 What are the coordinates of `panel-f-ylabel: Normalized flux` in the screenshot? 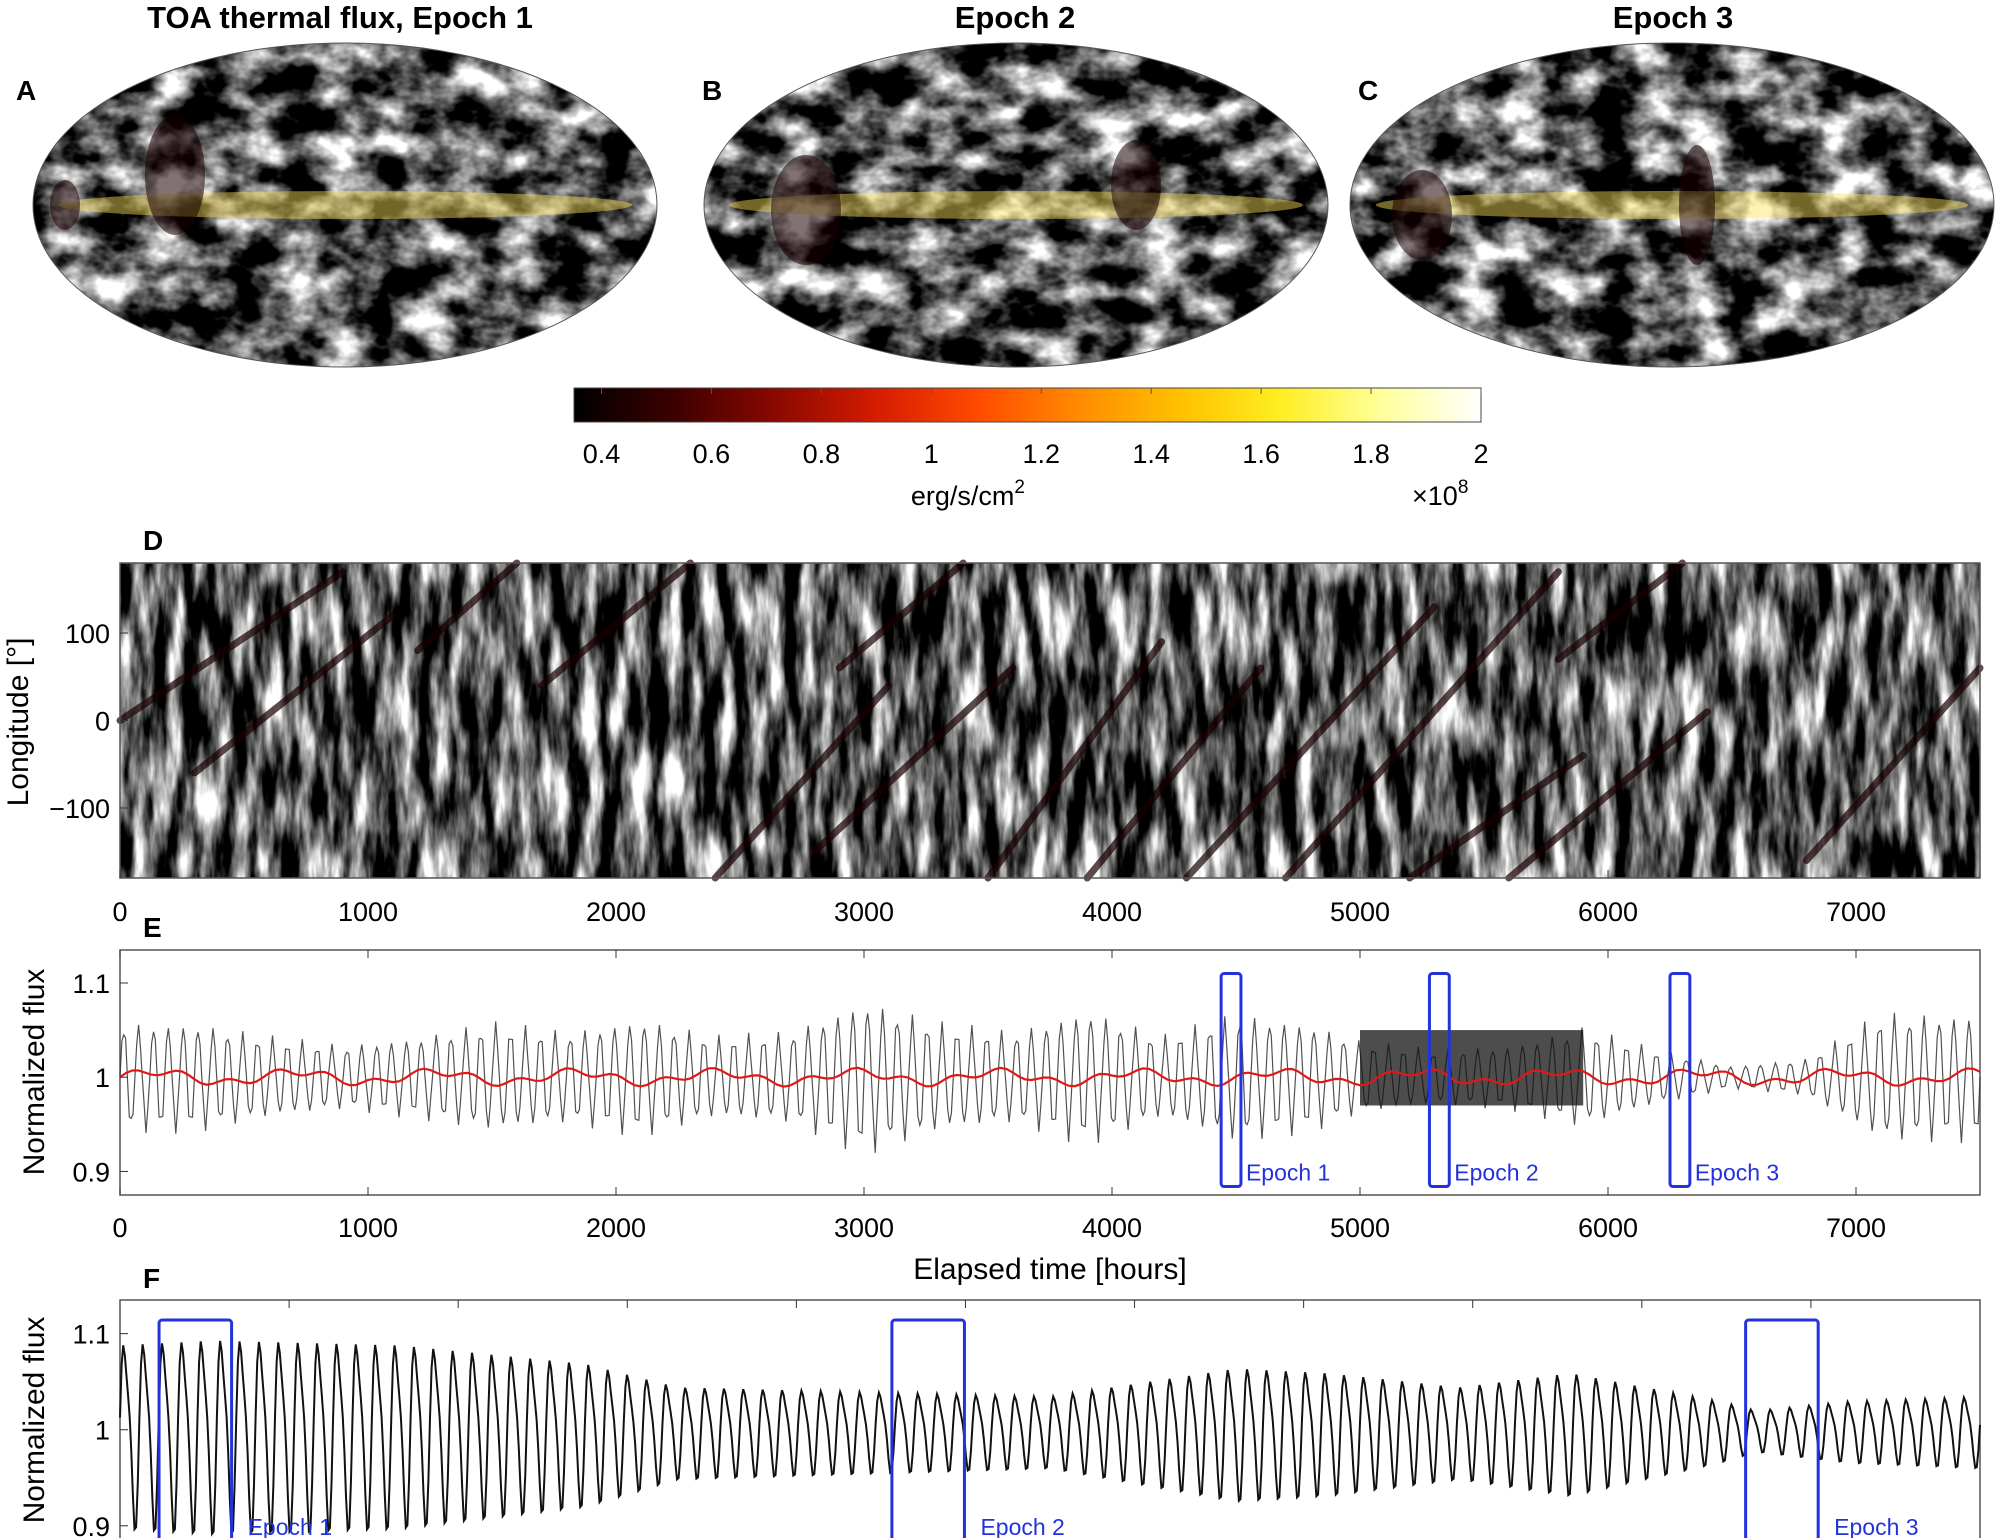 It's located at (34, 1420).